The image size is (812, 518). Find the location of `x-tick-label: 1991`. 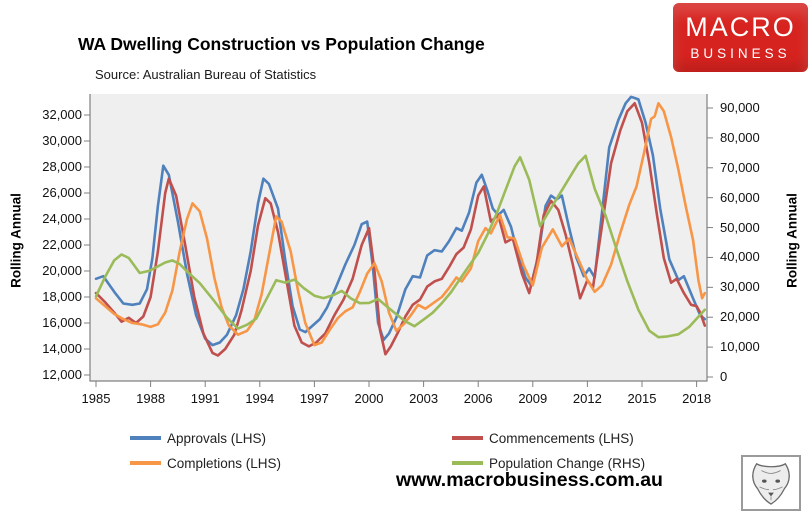

x-tick-label: 1991 is located at coordinates (205, 398).